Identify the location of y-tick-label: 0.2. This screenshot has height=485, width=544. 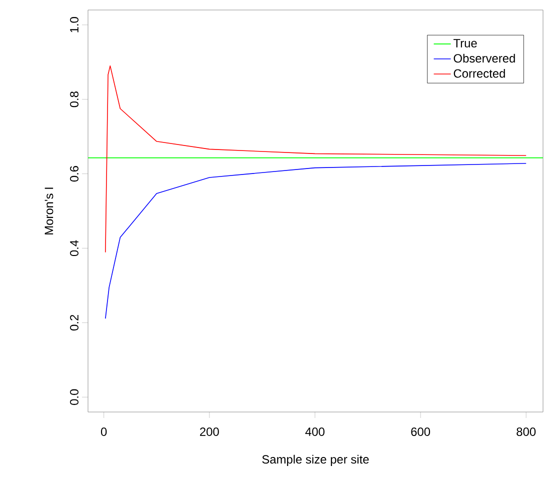
(74, 322).